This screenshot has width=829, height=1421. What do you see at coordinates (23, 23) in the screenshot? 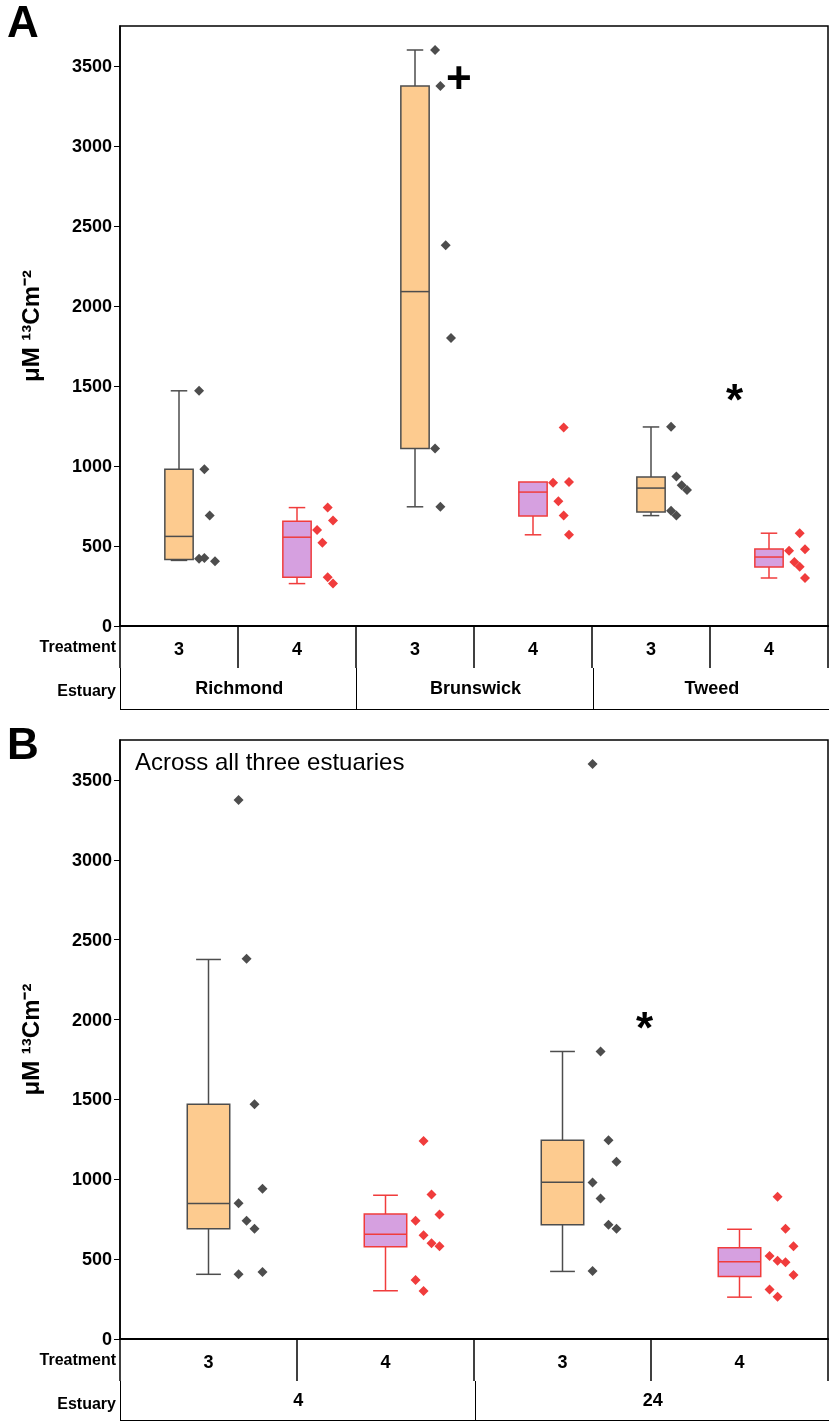
I see `chart-title: A` at bounding box center [23, 23].